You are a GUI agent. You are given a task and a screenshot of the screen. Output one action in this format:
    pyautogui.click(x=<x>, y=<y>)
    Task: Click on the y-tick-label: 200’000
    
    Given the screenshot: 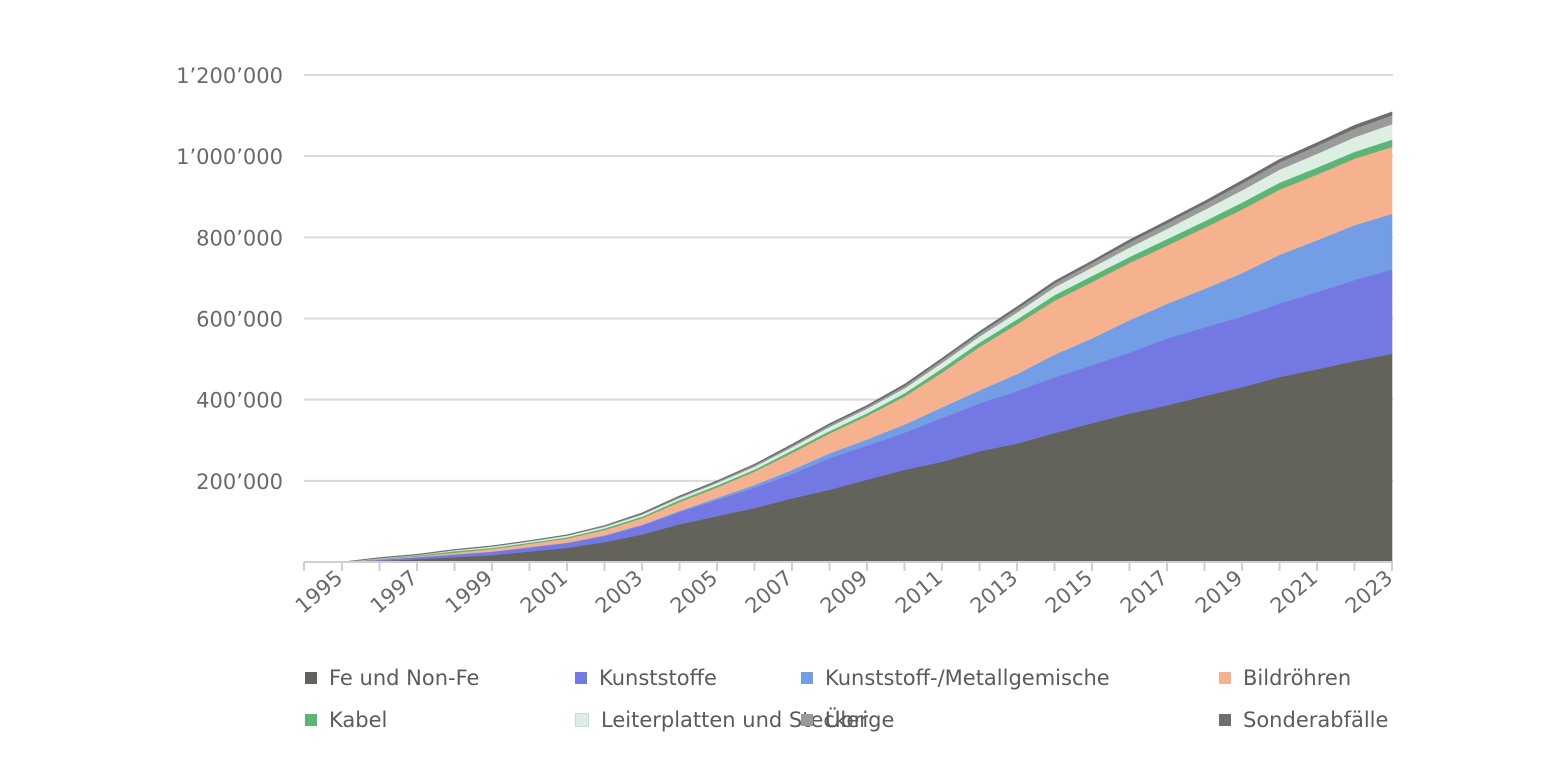 What is the action you would take?
    pyautogui.click(x=239, y=482)
    